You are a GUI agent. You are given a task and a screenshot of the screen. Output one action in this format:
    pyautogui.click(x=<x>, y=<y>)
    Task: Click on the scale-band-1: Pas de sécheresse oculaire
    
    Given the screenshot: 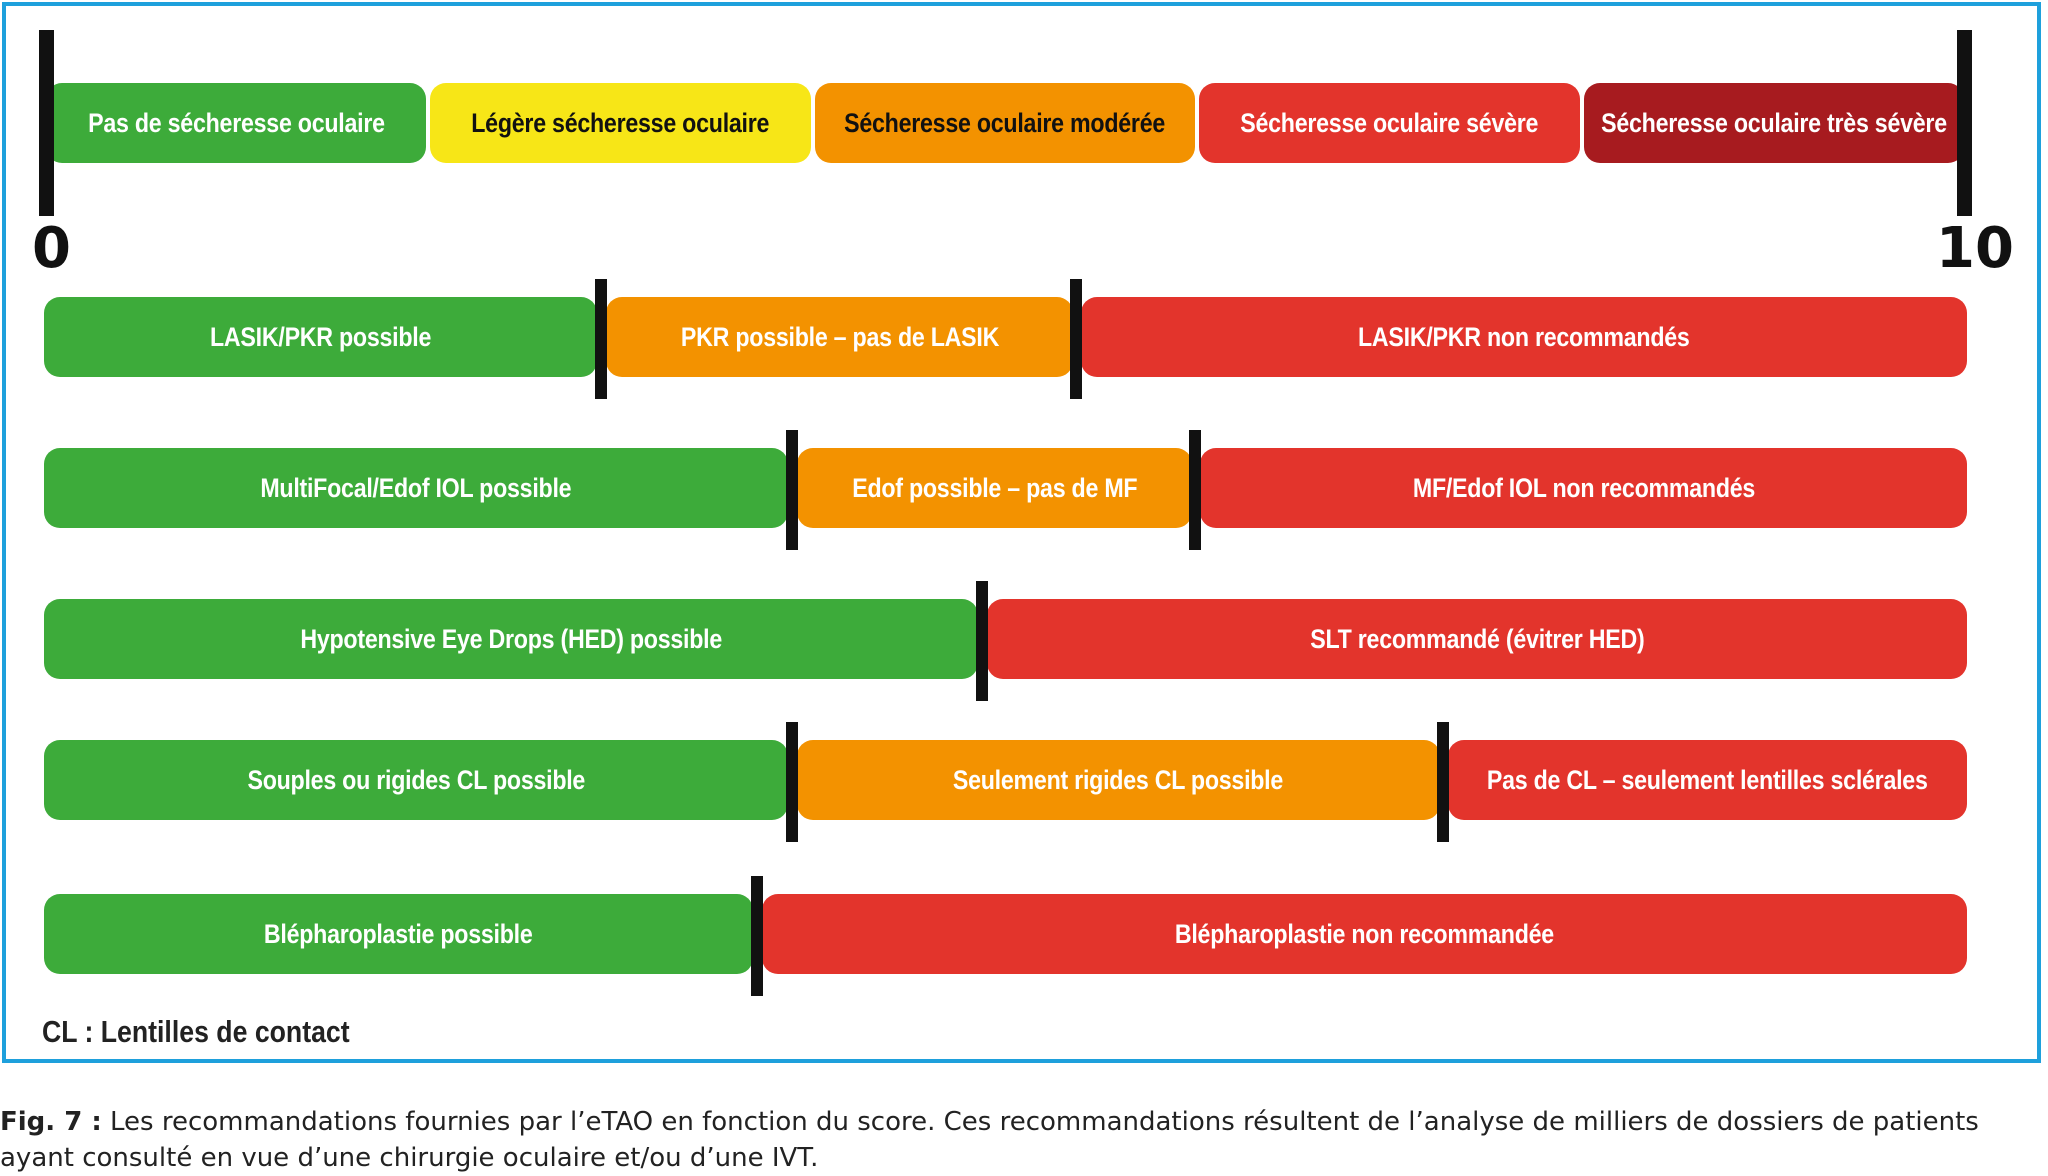 What is the action you would take?
    pyautogui.click(x=236, y=123)
    